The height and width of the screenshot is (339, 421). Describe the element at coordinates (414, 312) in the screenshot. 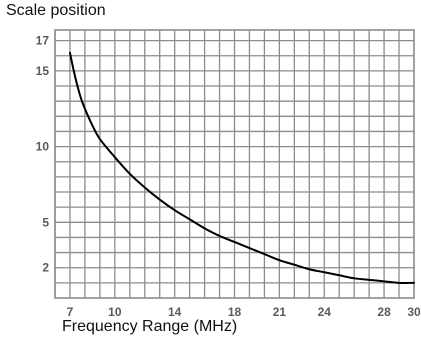

I see `x-tick-label: 30` at that location.